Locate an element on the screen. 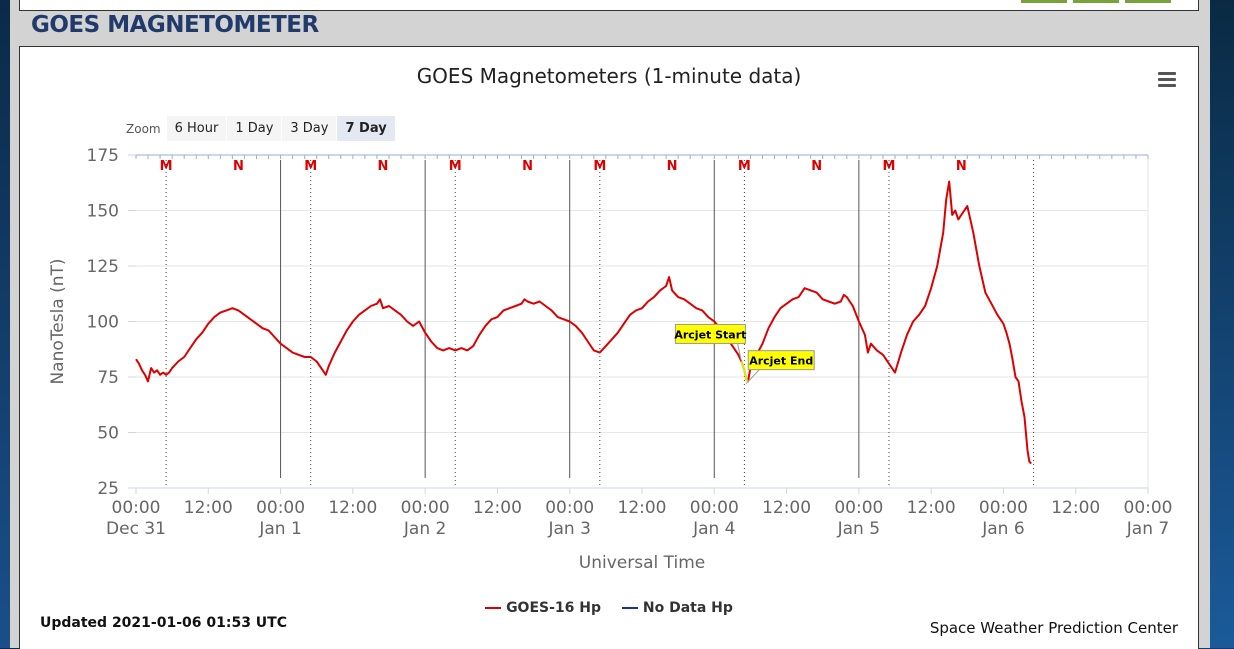 The image size is (1234, 649). zoom-3-day-button: 3 Day is located at coordinates (309, 128).